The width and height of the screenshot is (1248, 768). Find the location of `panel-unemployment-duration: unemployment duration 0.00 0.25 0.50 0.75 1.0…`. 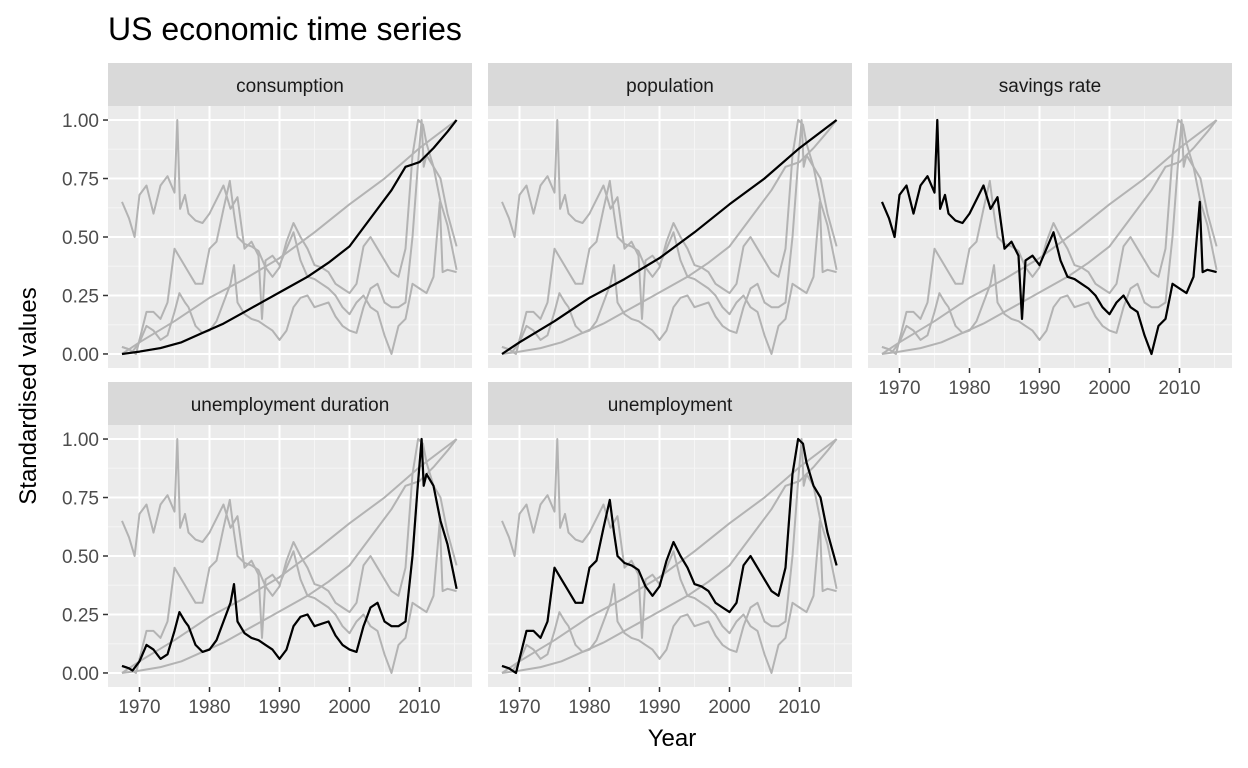

panel-unemployment-duration: unemployment duration 0.00 0.25 0.50 0.75 1.0… is located at coordinates (267, 550).